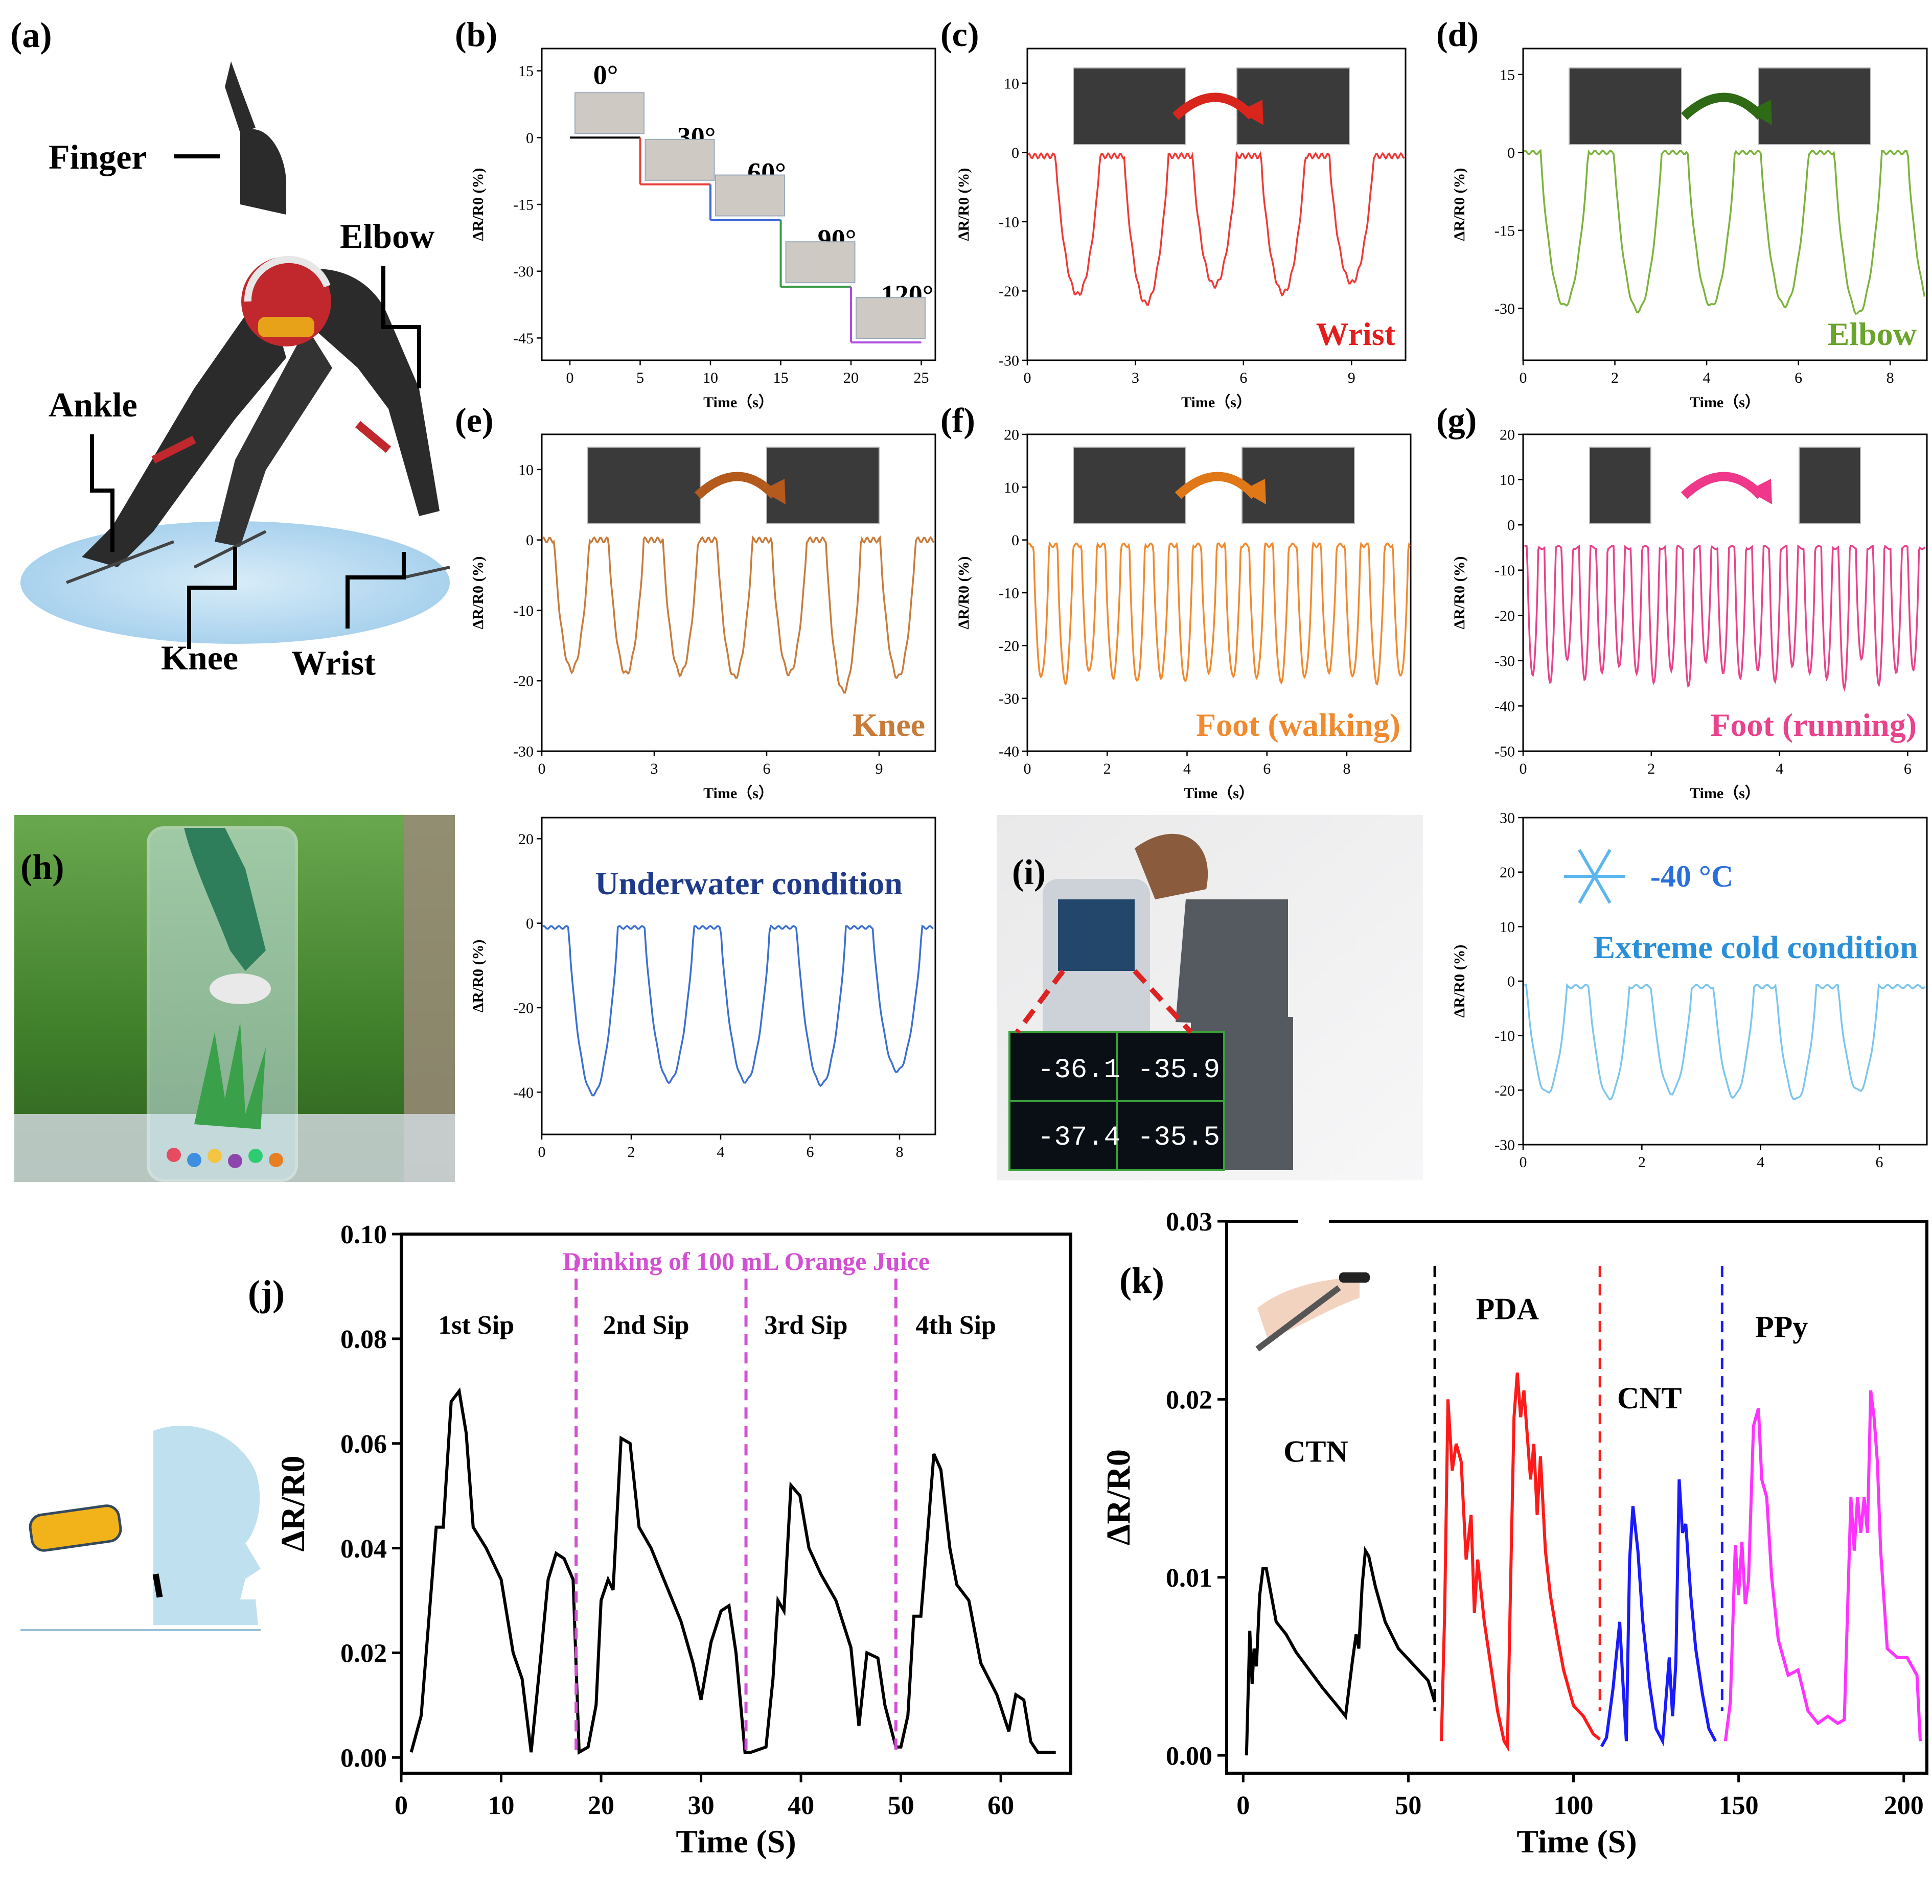 The height and width of the screenshot is (1904, 1932). What do you see at coordinates (1830, 485) in the screenshot?
I see `photo-after` at bounding box center [1830, 485].